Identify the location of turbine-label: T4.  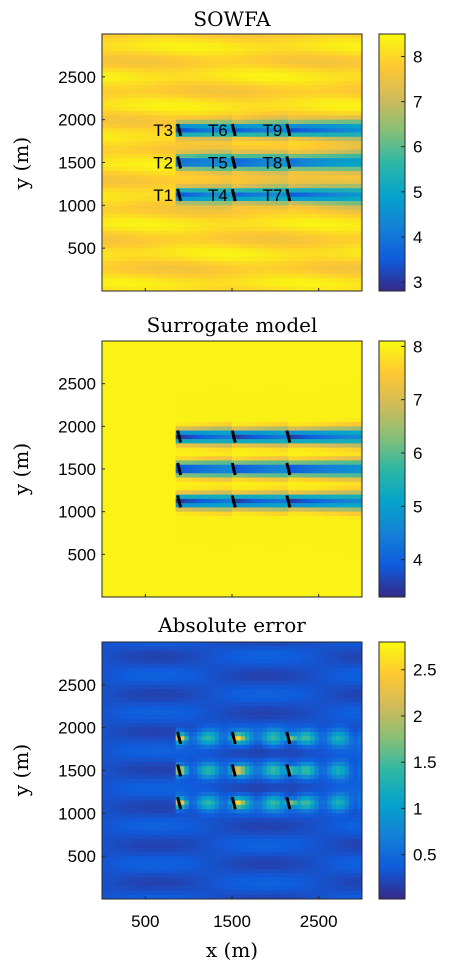
(218, 195).